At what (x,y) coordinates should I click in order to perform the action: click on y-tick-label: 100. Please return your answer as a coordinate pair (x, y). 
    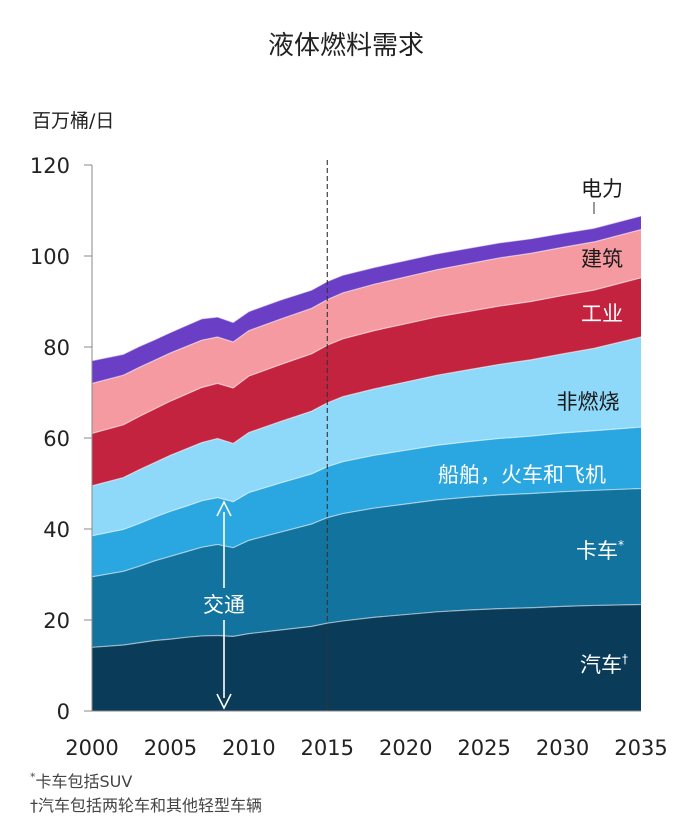
    Looking at the image, I should click on (50, 257).